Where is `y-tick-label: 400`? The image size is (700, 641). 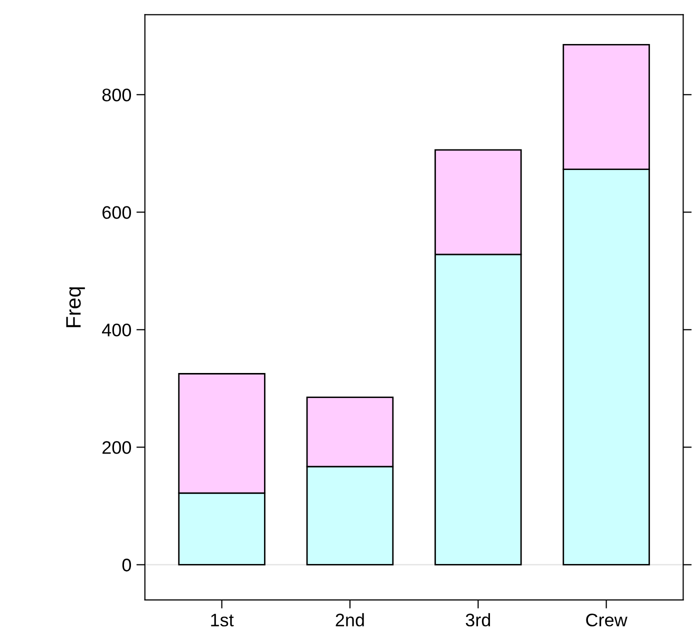
y-tick-label: 400 is located at coordinates (116, 330).